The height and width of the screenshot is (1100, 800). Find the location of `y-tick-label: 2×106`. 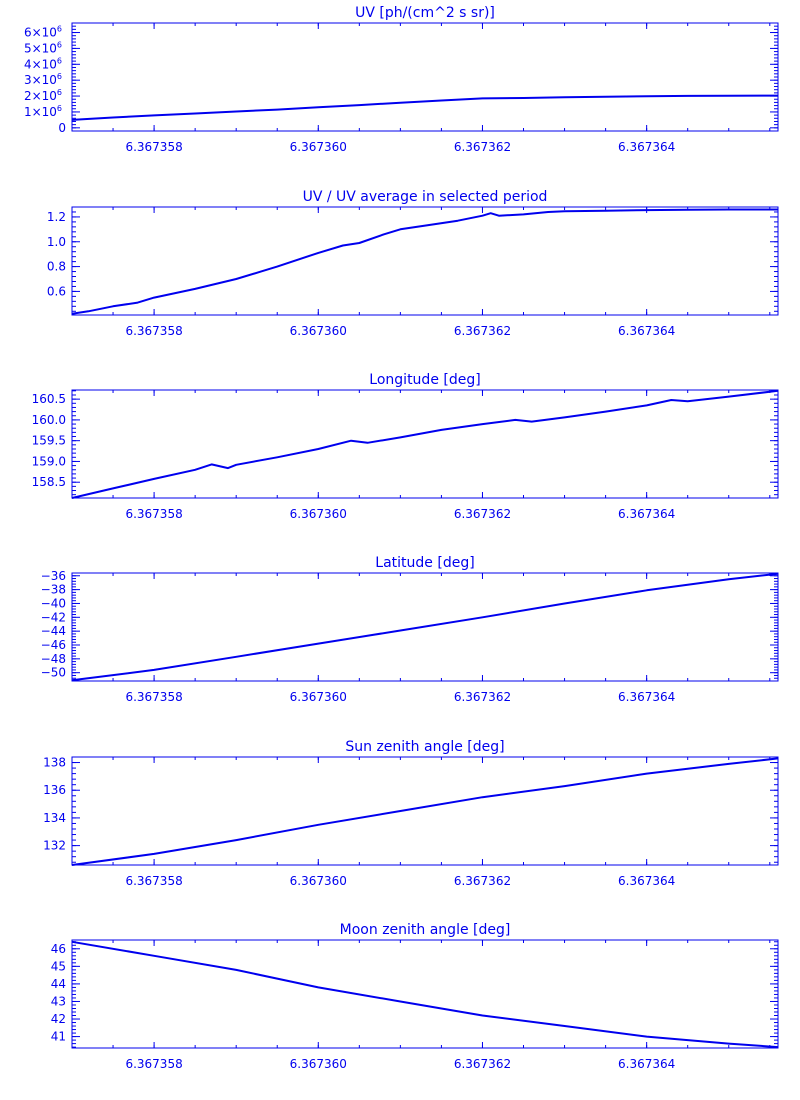

y-tick-label: 2×106 is located at coordinates (43, 95).